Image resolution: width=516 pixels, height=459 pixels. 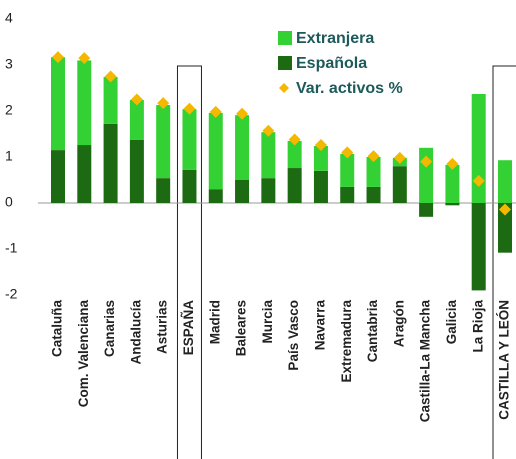 I want to click on x-tick-label: Canarias, so click(x=109, y=328).